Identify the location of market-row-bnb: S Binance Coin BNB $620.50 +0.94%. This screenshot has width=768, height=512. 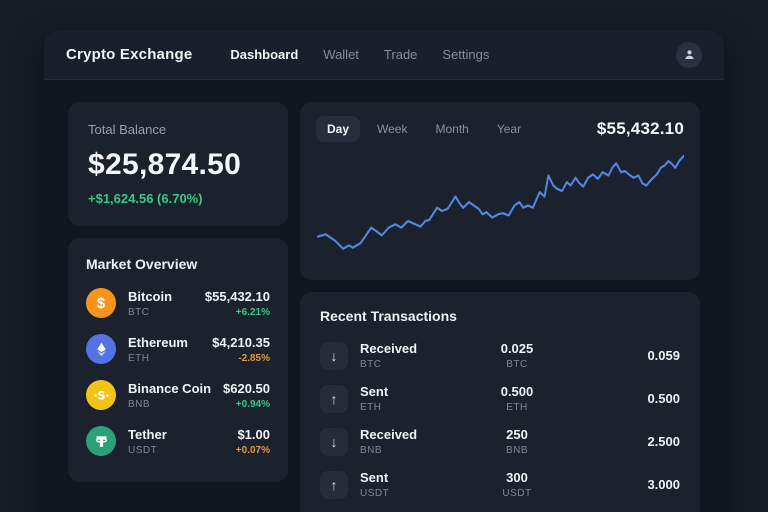
(178, 395).